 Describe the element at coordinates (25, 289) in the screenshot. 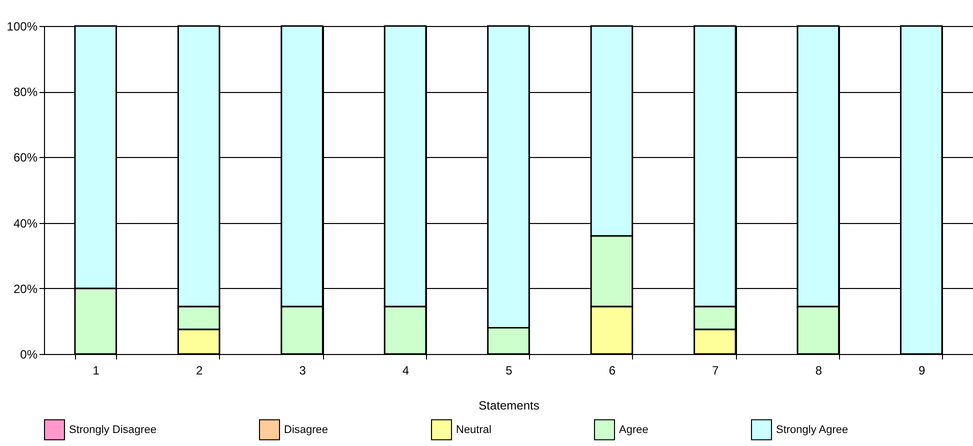

I see `y-tick-label: 20%` at that location.